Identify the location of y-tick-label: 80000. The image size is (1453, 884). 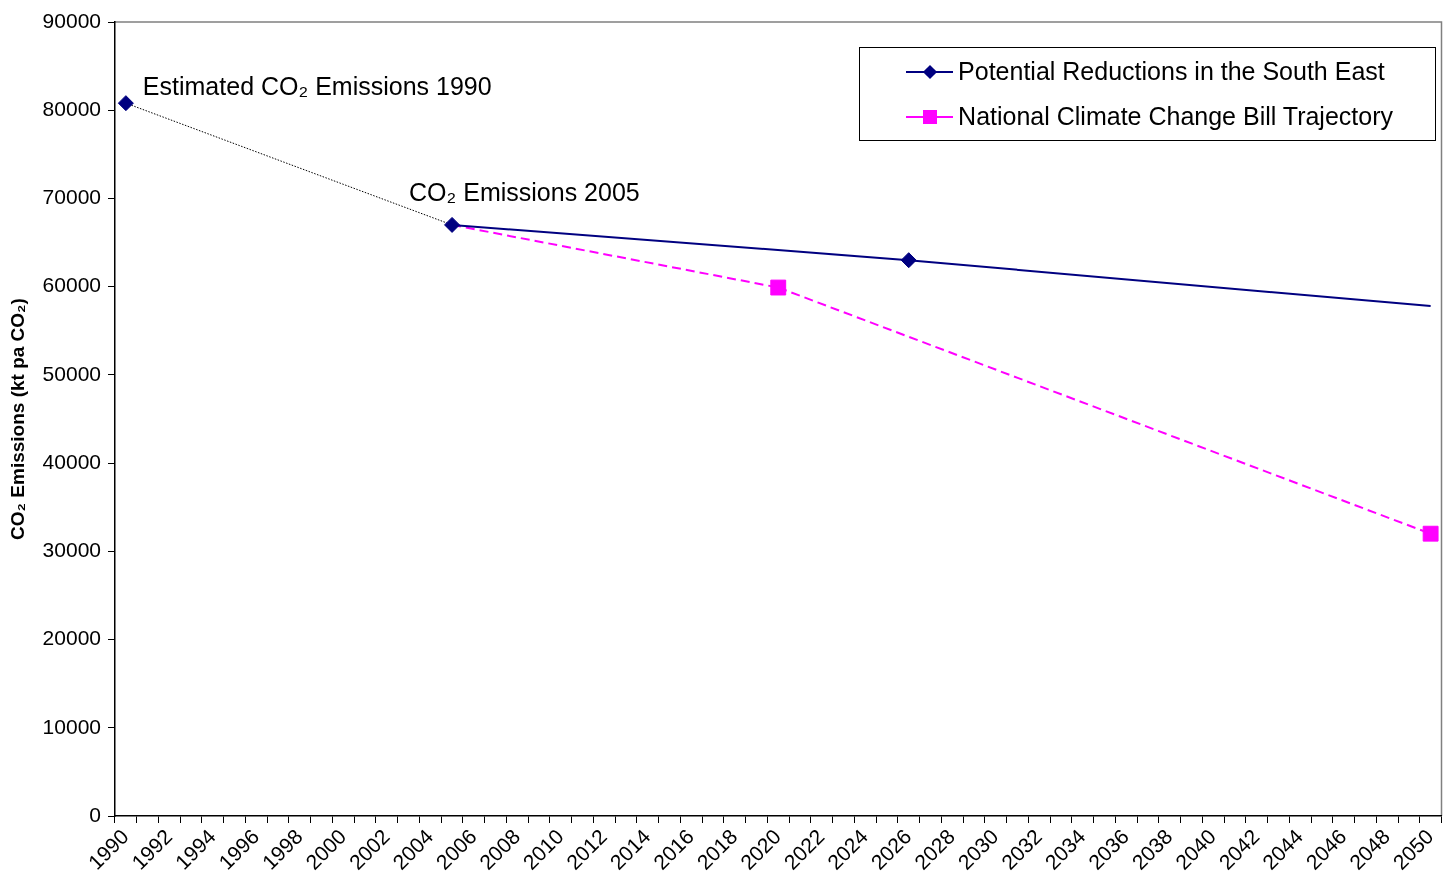
(71, 109).